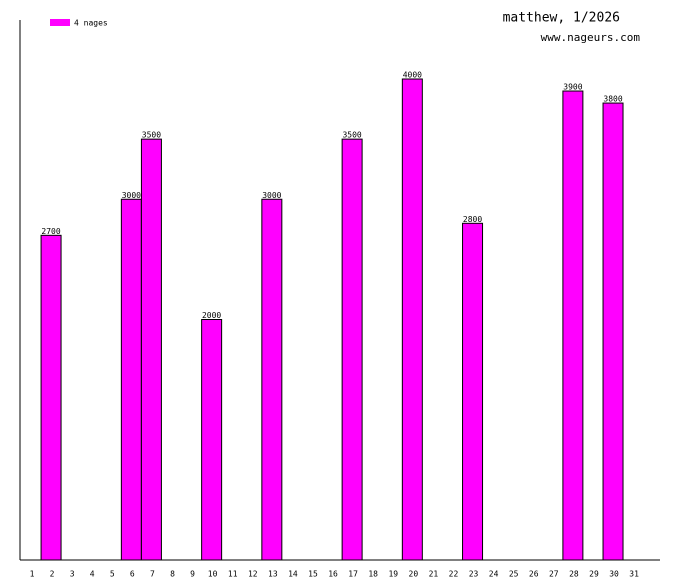  I want to click on x-tick-label: 23, so click(474, 574).